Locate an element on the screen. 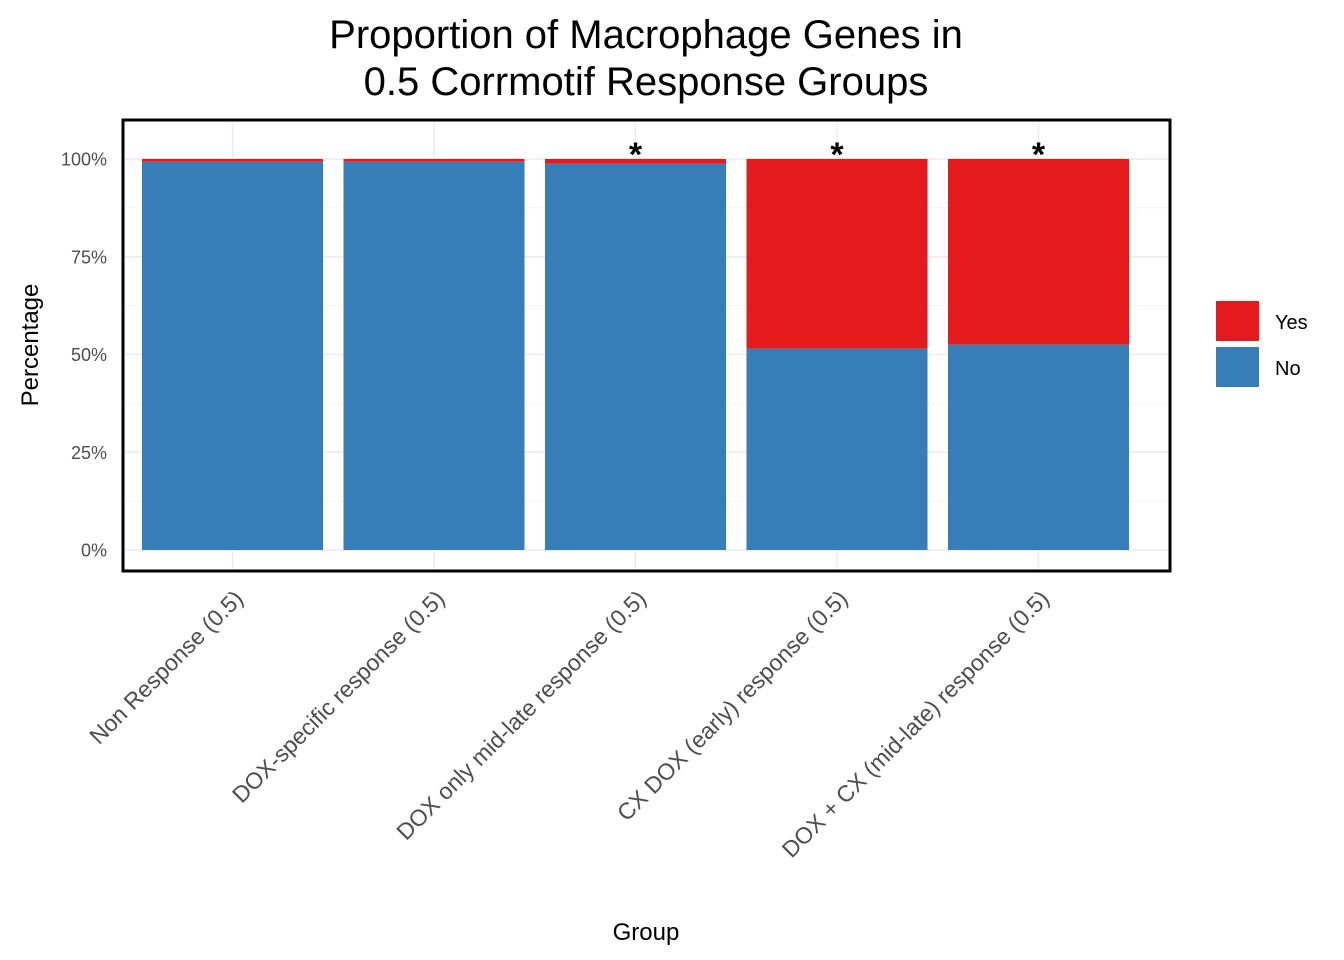  x-axis-title: Group is located at coordinates (646, 932).